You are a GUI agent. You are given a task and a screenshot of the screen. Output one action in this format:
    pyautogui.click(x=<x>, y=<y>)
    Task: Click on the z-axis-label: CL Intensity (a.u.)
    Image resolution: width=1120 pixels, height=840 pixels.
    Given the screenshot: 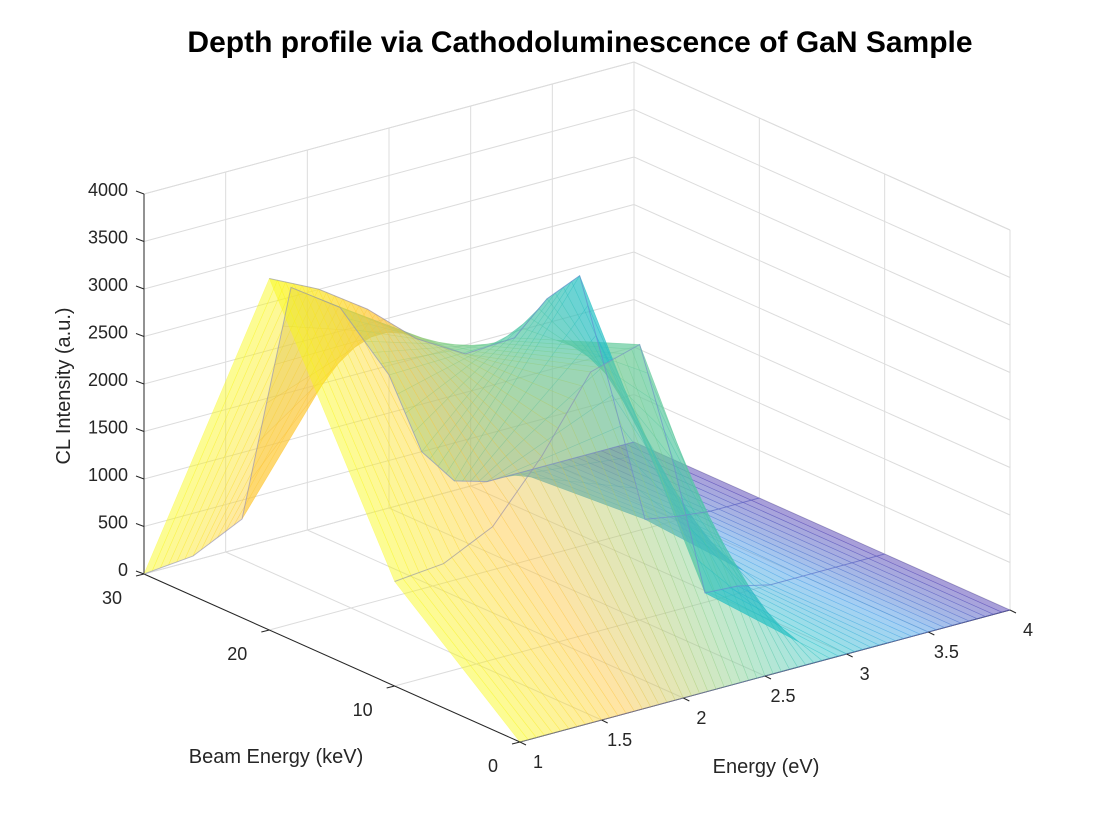 What is the action you would take?
    pyautogui.click(x=64, y=385)
    